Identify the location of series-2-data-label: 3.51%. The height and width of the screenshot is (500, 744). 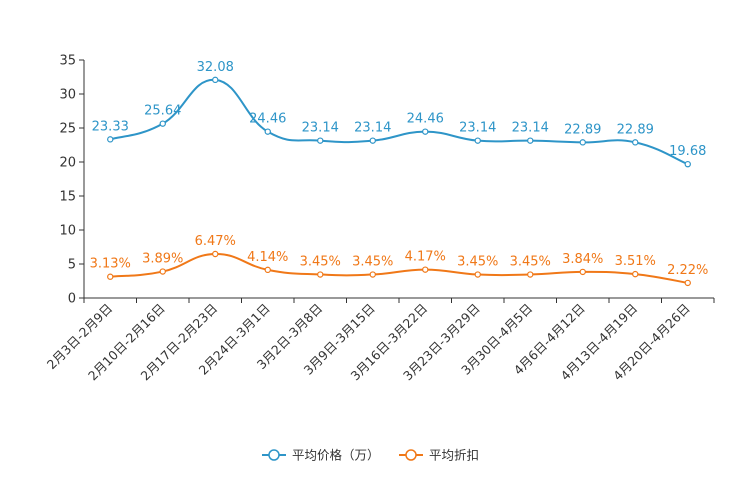
(635, 261).